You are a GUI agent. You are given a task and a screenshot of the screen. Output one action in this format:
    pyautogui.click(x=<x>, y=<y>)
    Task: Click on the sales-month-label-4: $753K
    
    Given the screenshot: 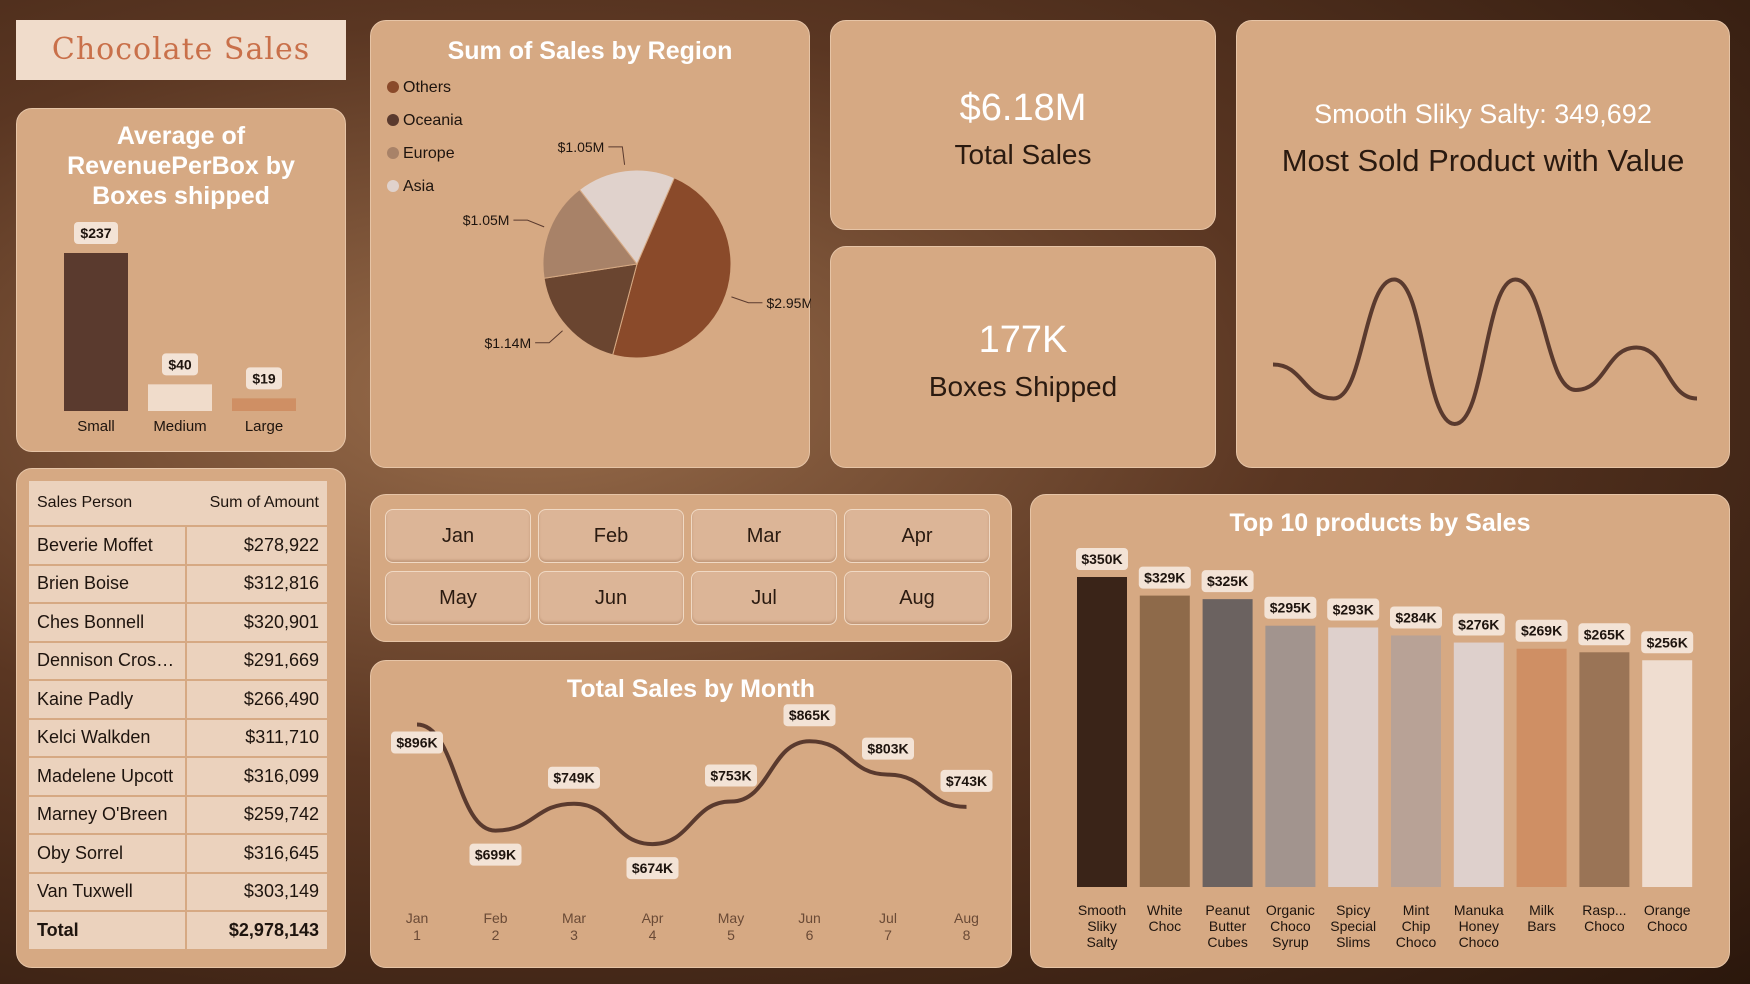 What is the action you would take?
    pyautogui.click(x=730, y=776)
    